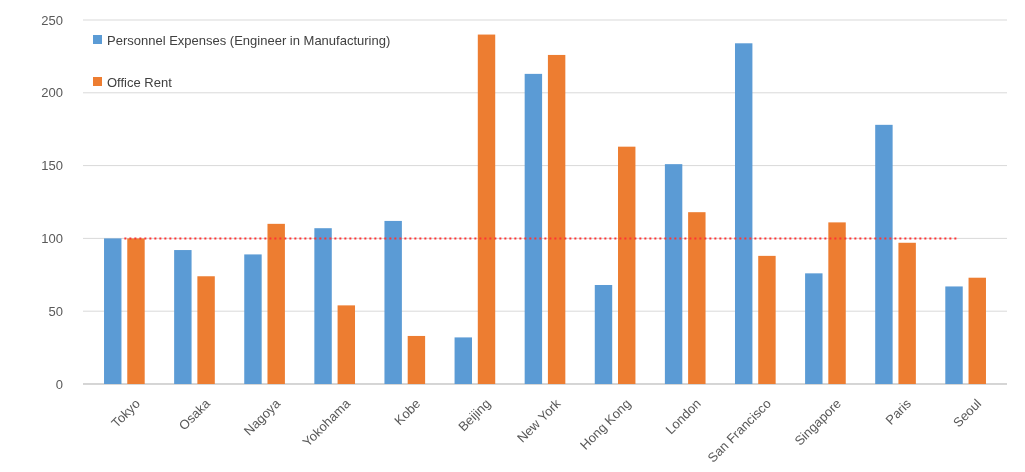 The width and height of the screenshot is (1025, 472). Describe the element at coordinates (140, 82) in the screenshot. I see `legend-label: Office Rent` at that location.